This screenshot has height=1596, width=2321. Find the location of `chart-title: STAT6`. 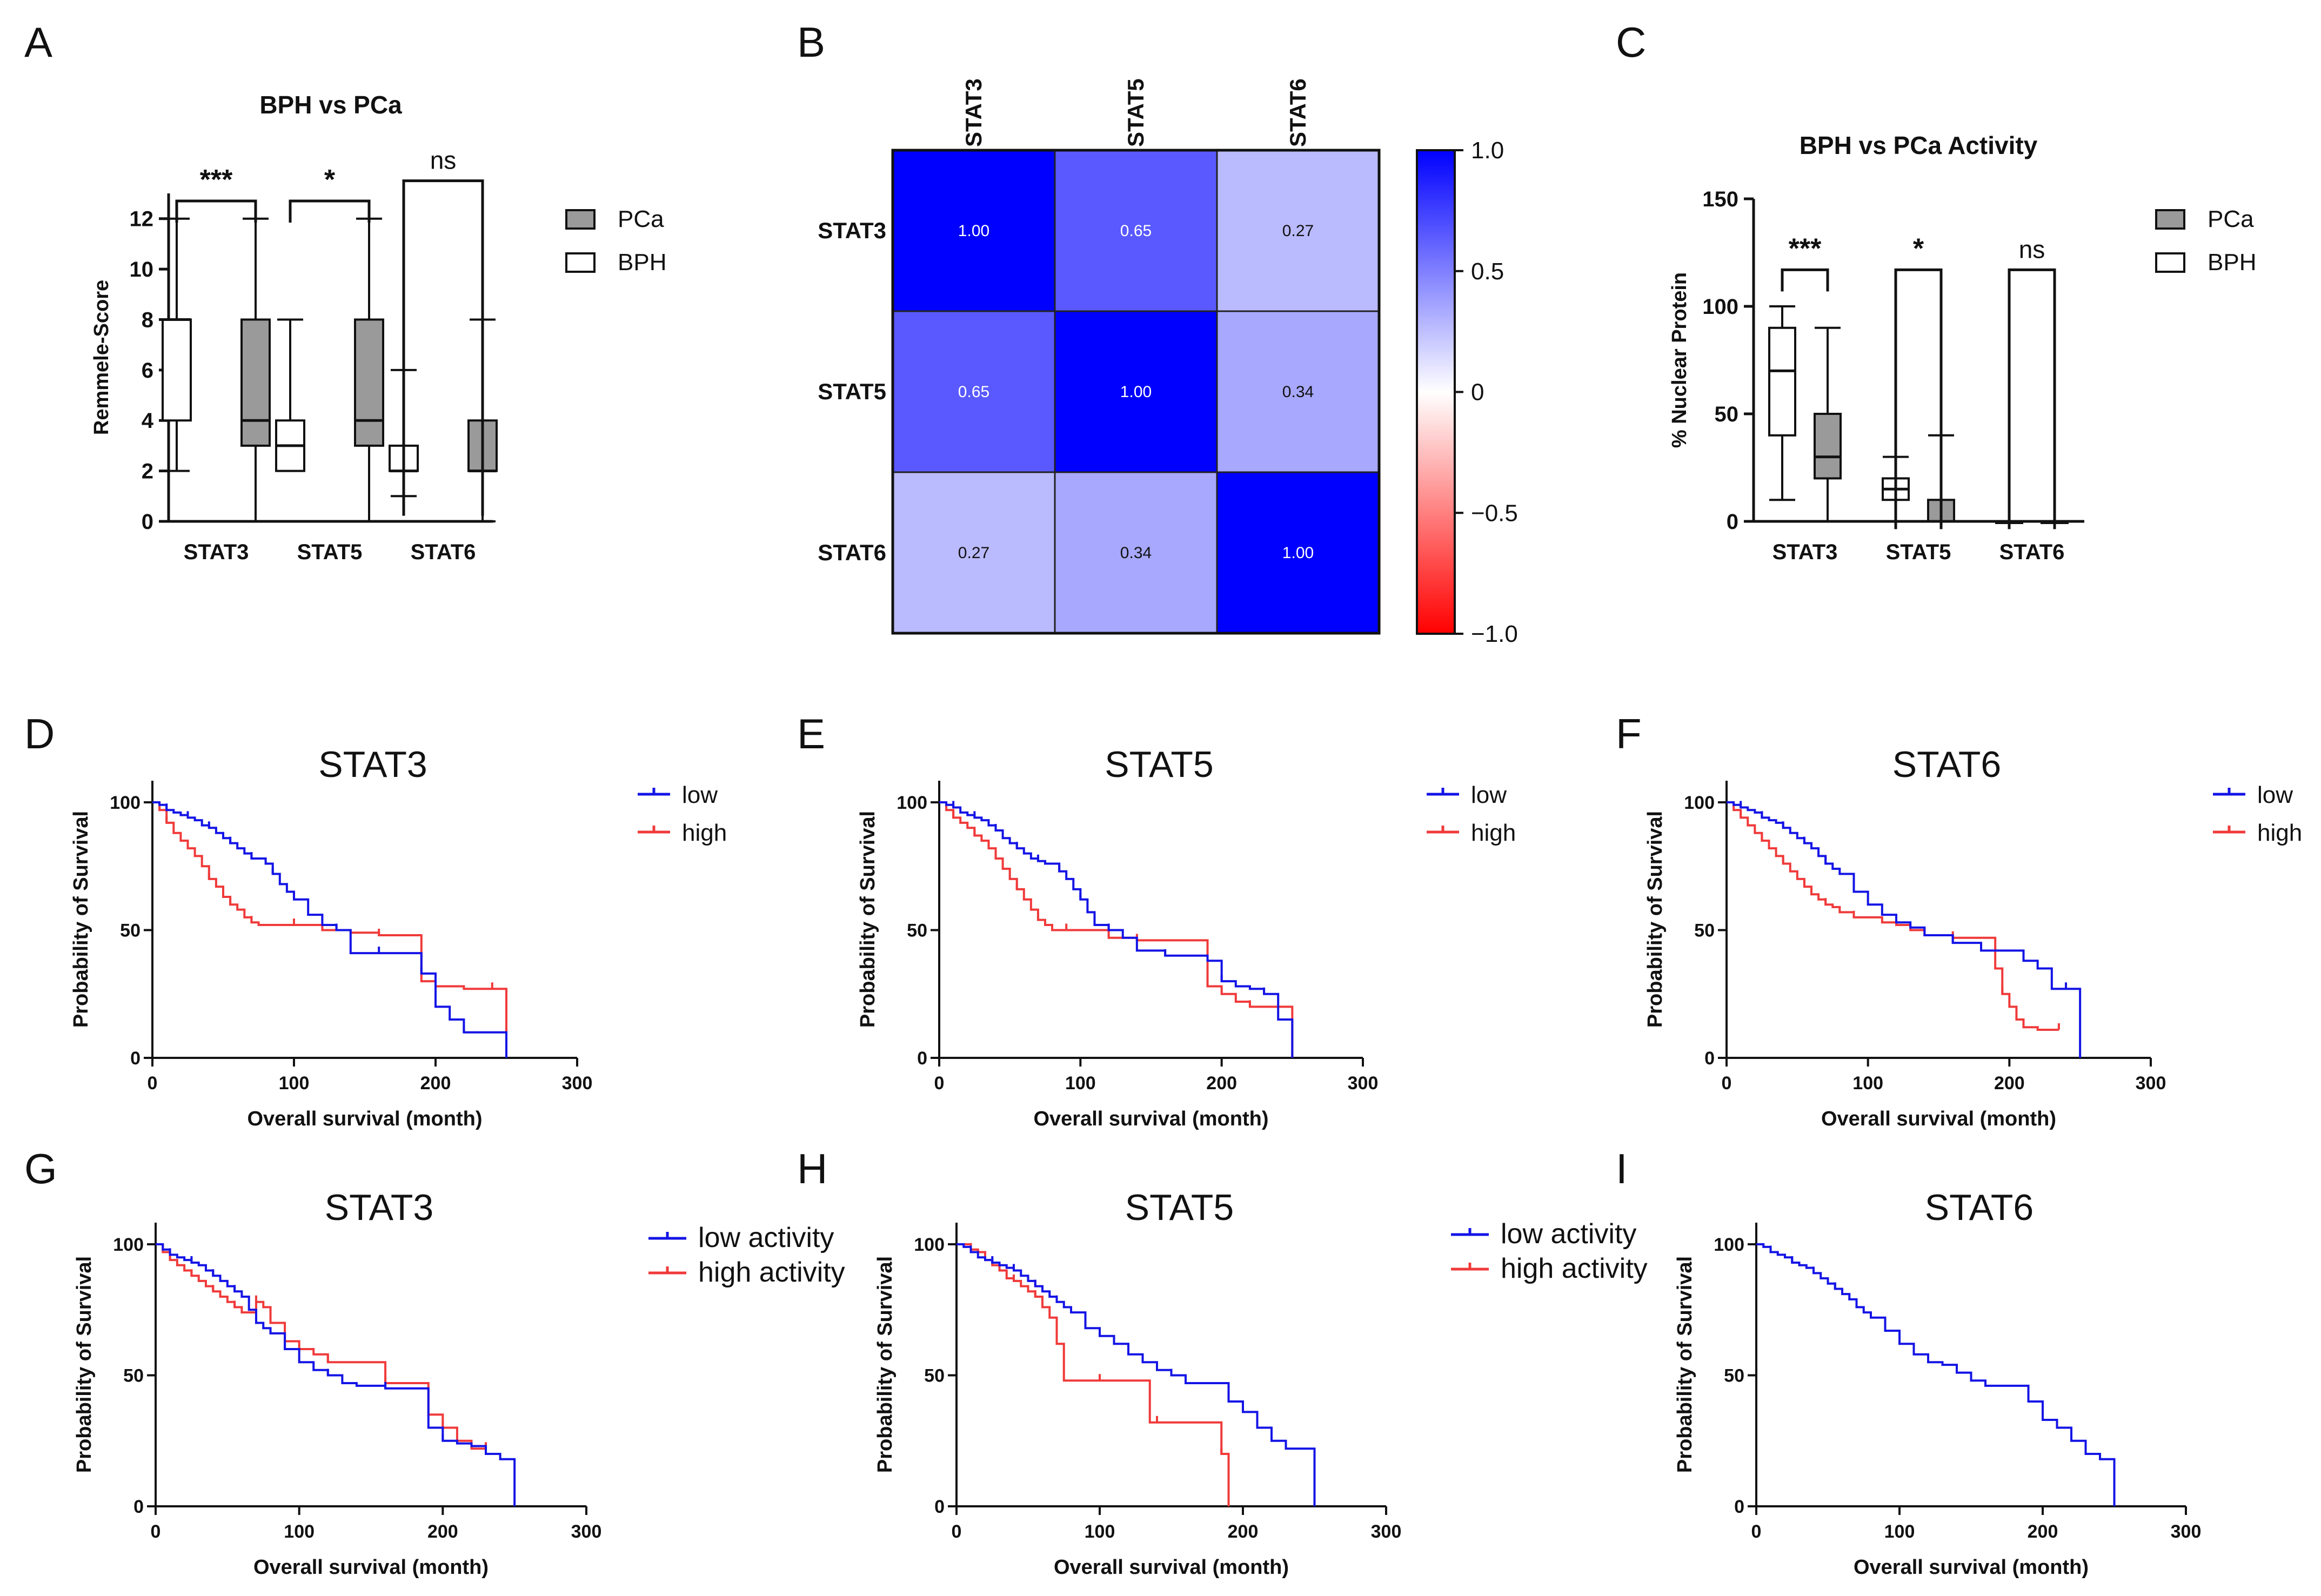

chart-title: STAT6 is located at coordinates (1979, 1207).